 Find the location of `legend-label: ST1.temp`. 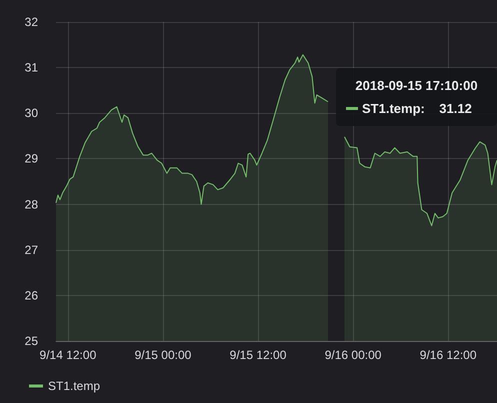

legend-label: ST1.temp is located at coordinates (74, 386).